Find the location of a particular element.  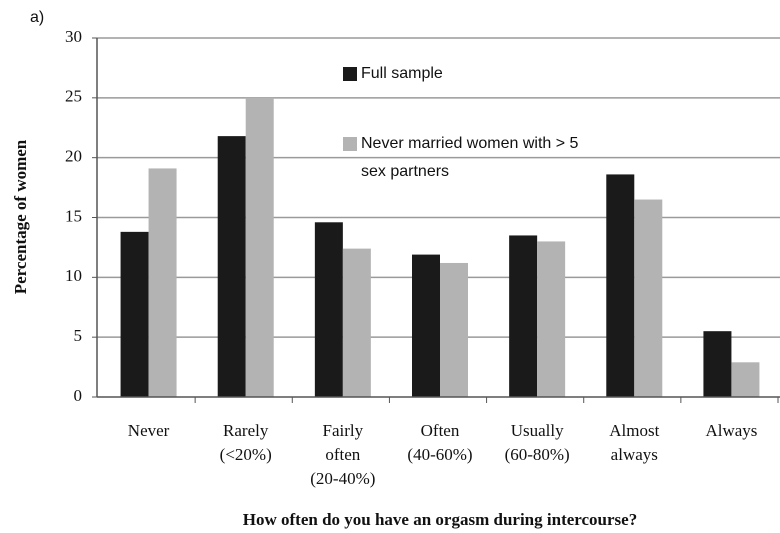

x-tick-label: Fairly is located at coordinates (343, 430).